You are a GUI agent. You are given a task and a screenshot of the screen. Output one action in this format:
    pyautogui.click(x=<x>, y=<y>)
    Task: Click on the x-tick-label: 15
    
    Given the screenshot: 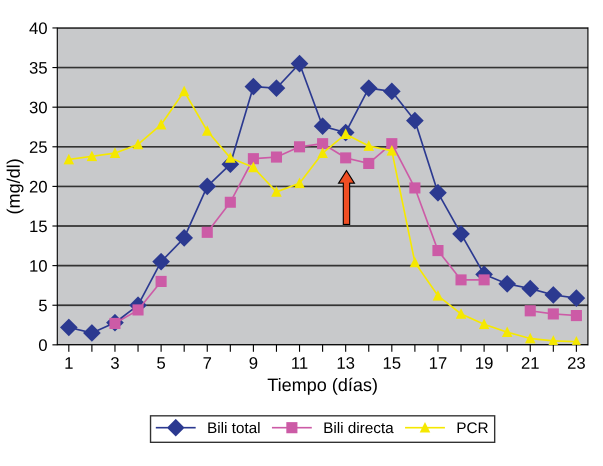 What is the action you would take?
    pyautogui.click(x=392, y=363)
    